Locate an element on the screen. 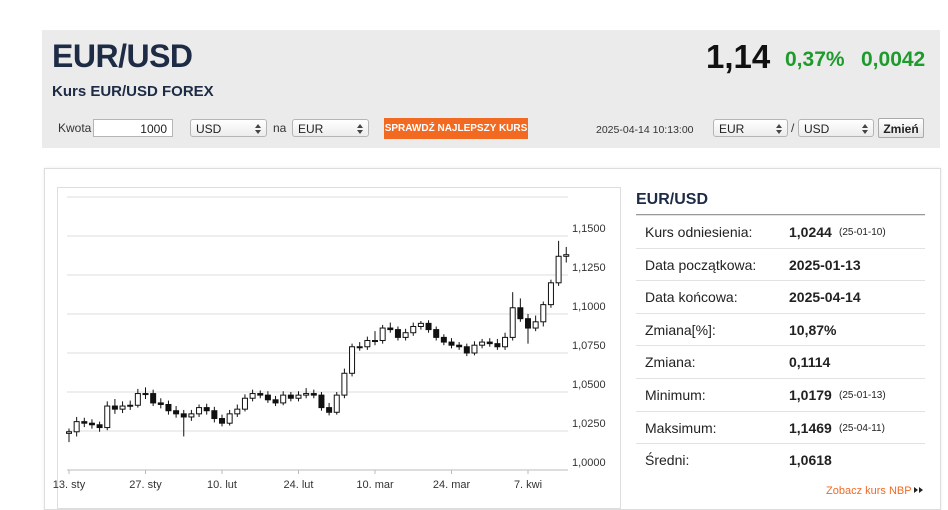  row-date: (25-01-10) is located at coordinates (862, 232).